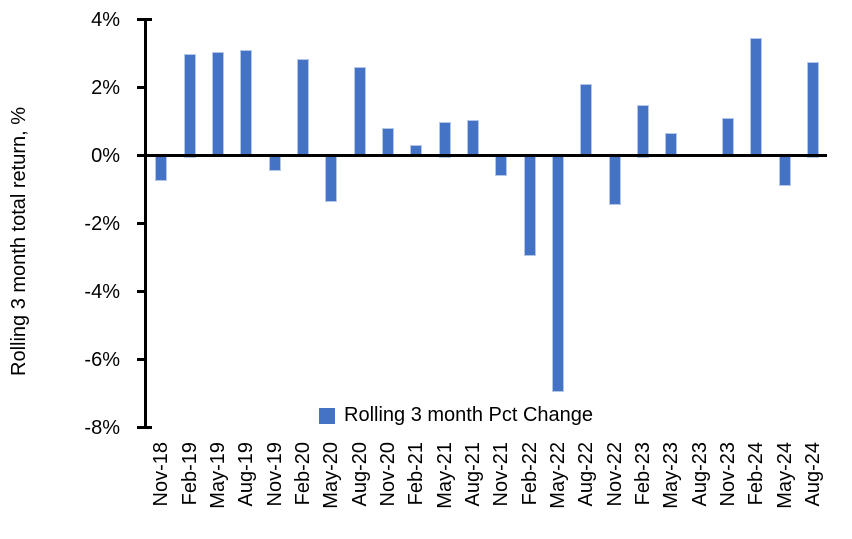  Describe the element at coordinates (105, 19) in the screenshot. I see `y-tick-label: 4%` at that location.